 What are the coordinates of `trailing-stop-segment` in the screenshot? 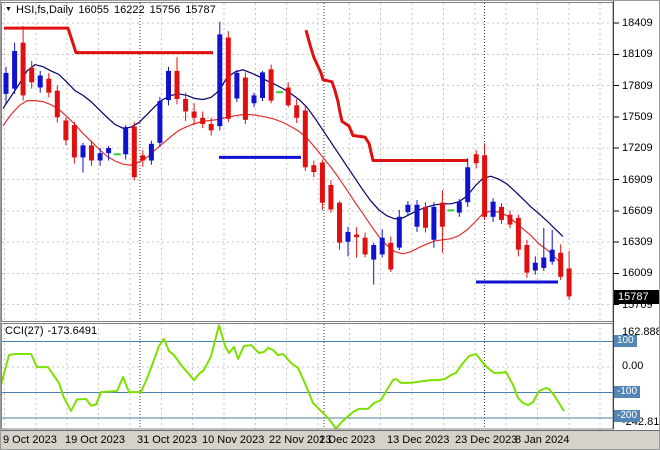 It's located at (386, 95).